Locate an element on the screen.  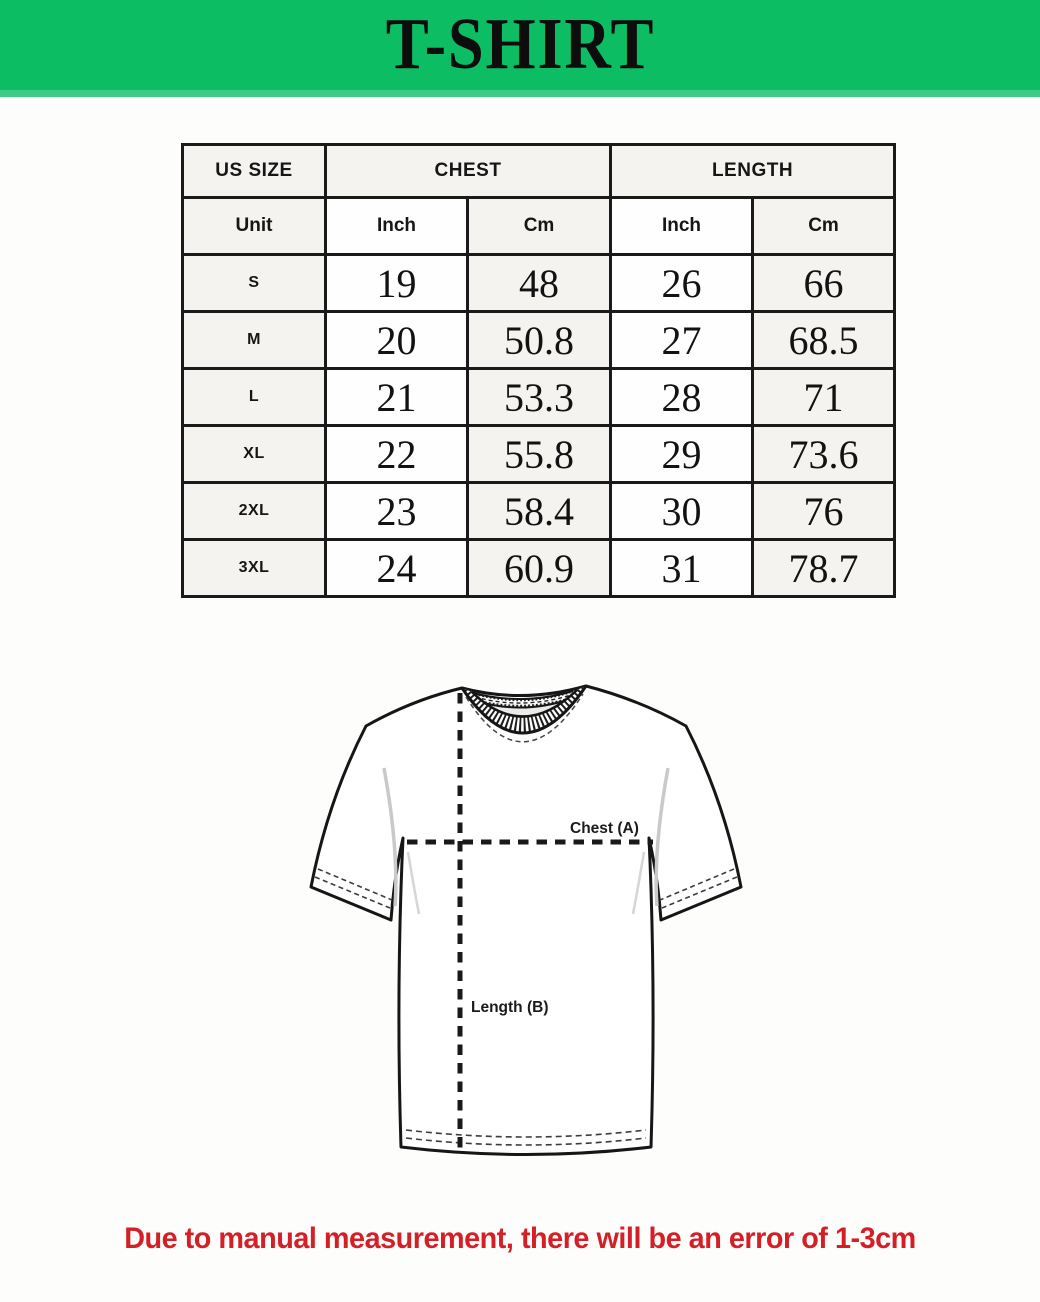
banner: T-SHIRT is located at coordinates (520, 48).